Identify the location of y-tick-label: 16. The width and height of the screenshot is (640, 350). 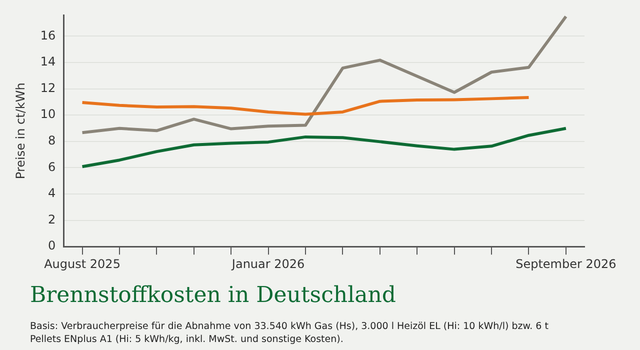
(48, 35).